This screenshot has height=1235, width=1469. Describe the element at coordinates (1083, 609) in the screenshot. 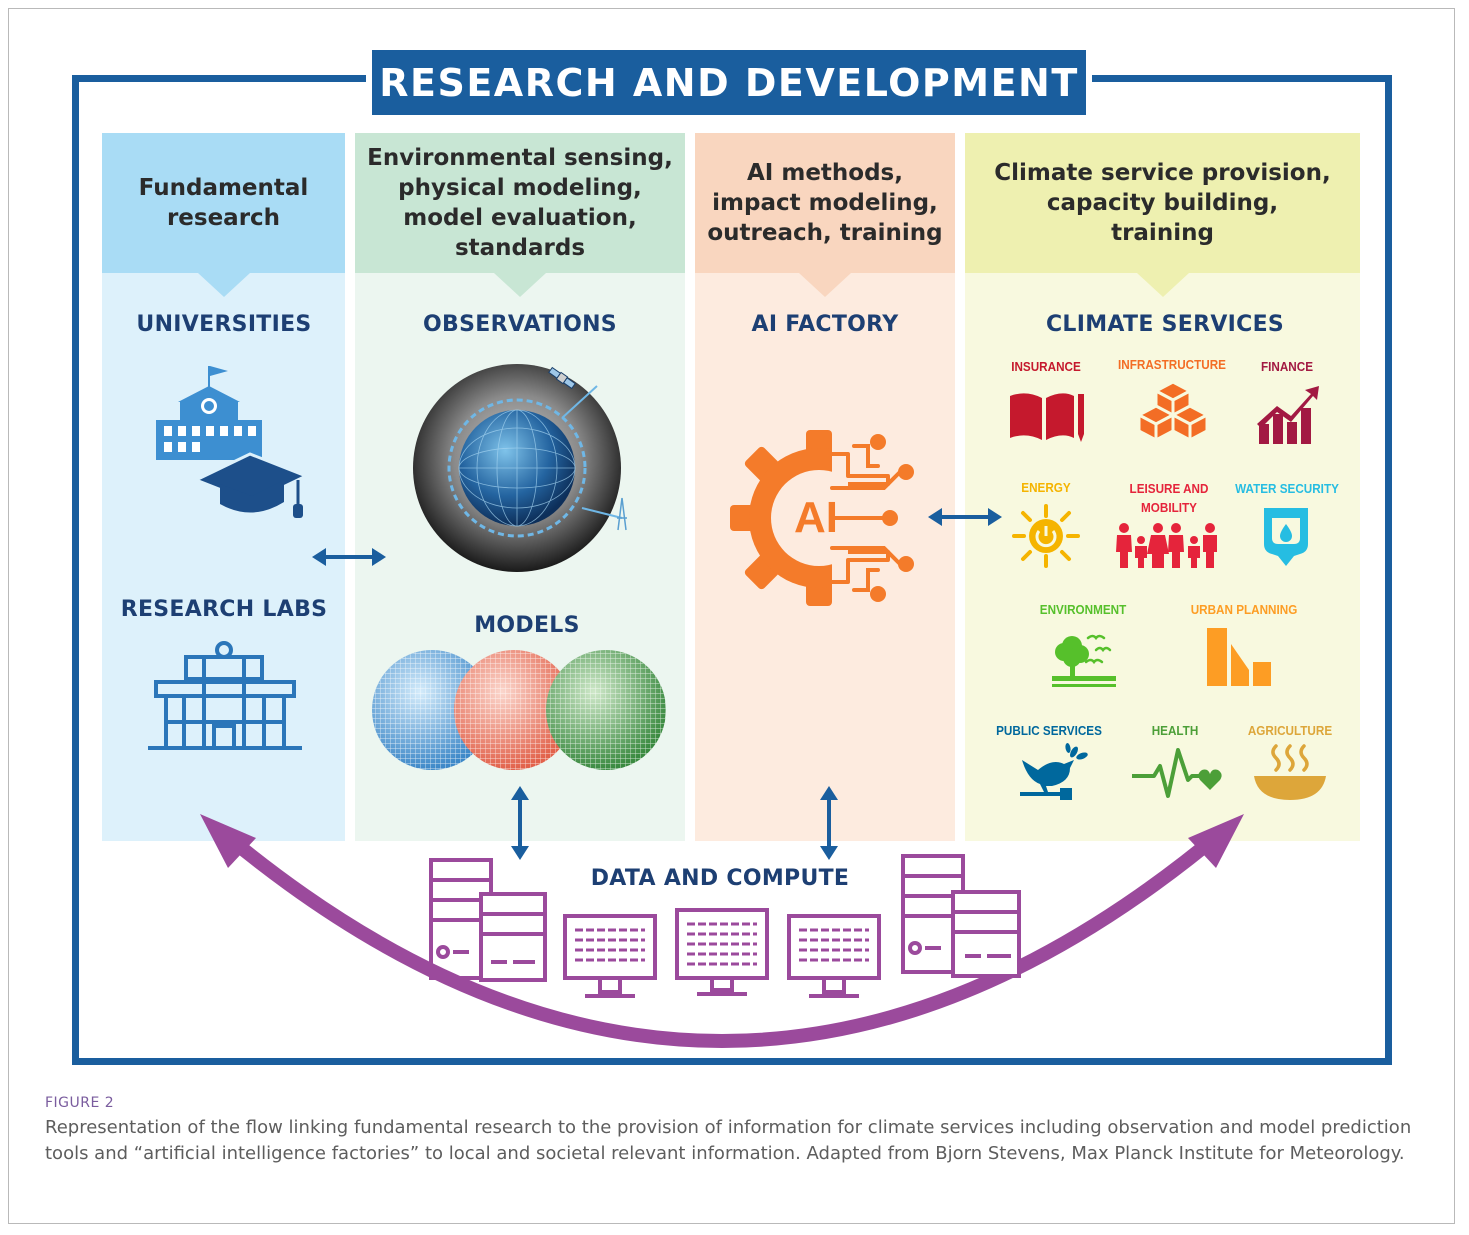

I see `service-label-environment: ENVIRONMENT` at that location.